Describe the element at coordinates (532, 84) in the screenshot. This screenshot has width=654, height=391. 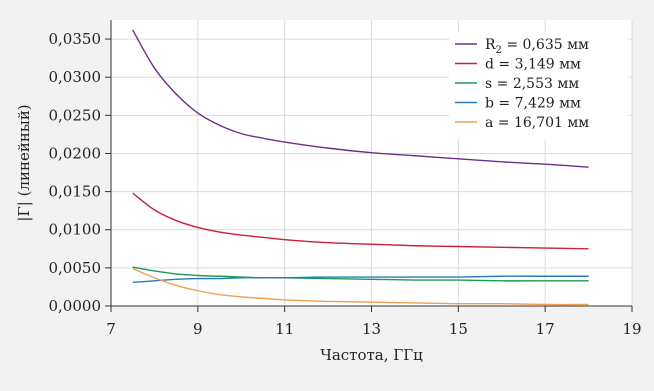
I see `legend-label: s = 2,553 мм` at that location.